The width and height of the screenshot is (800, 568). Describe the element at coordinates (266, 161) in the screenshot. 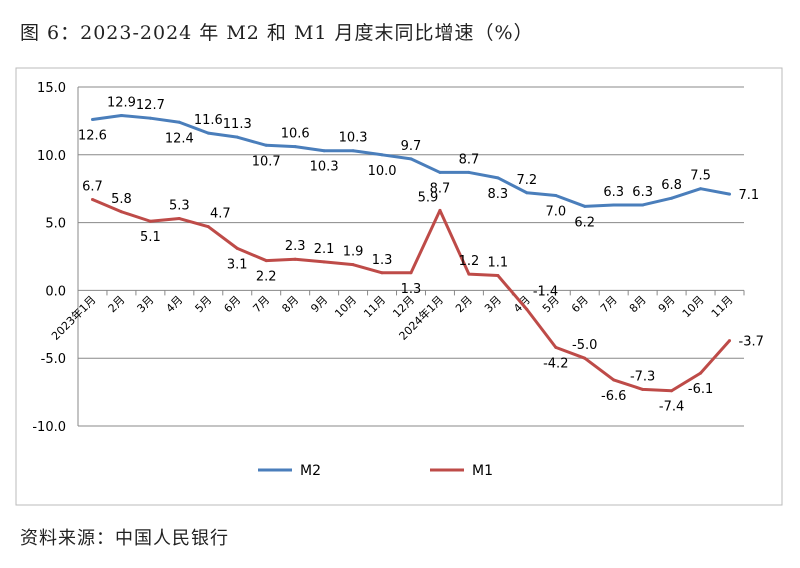

I see `data-label: 10.7` at that location.